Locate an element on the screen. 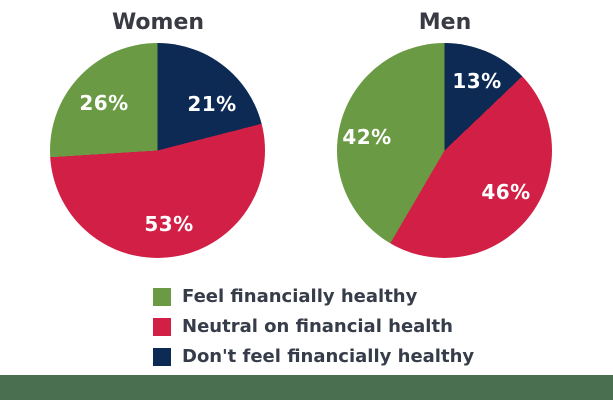  green-swatch-icon is located at coordinates (162, 296).